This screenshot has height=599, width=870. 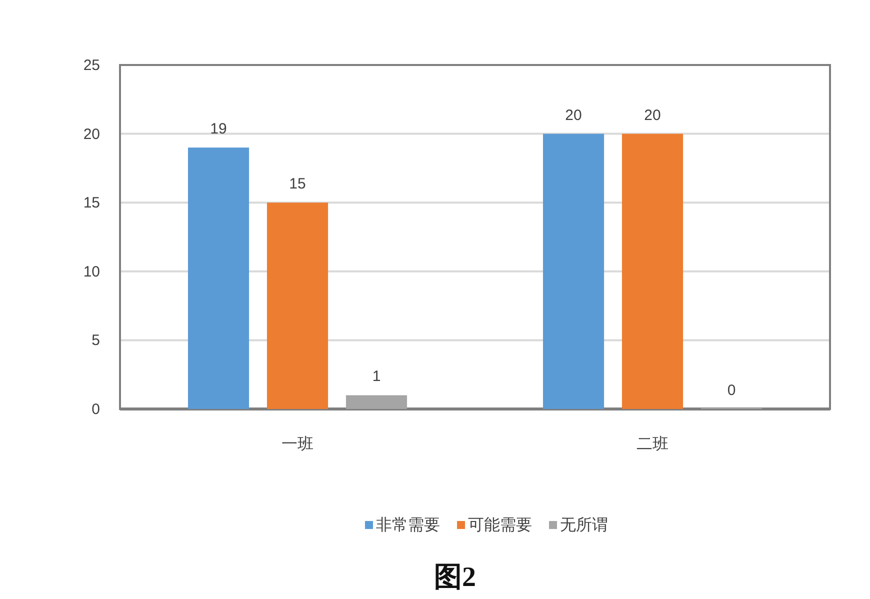 What do you see at coordinates (500, 525) in the screenshot?
I see `legend-label: 可能需要` at bounding box center [500, 525].